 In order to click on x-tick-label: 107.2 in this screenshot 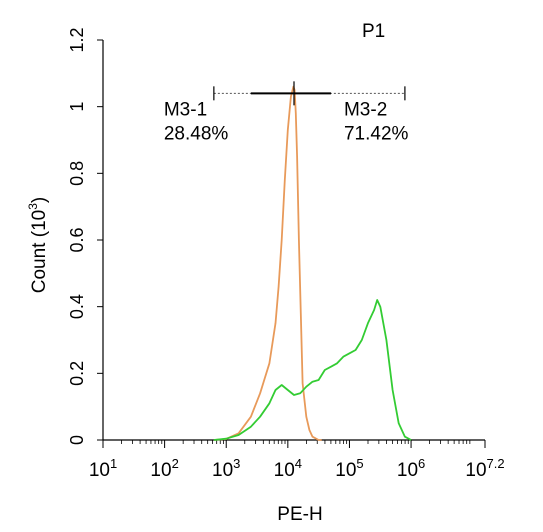, I will do `click(484, 468)`.